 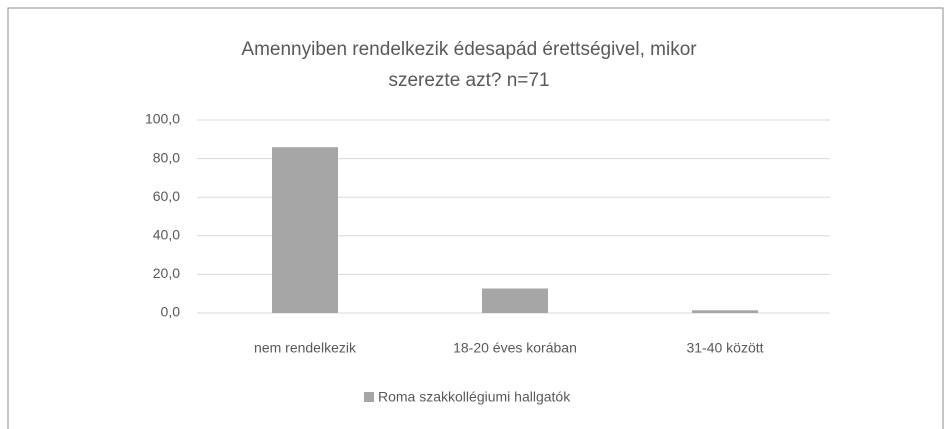 I want to click on y-tick-label: 80,0, so click(x=166, y=157).